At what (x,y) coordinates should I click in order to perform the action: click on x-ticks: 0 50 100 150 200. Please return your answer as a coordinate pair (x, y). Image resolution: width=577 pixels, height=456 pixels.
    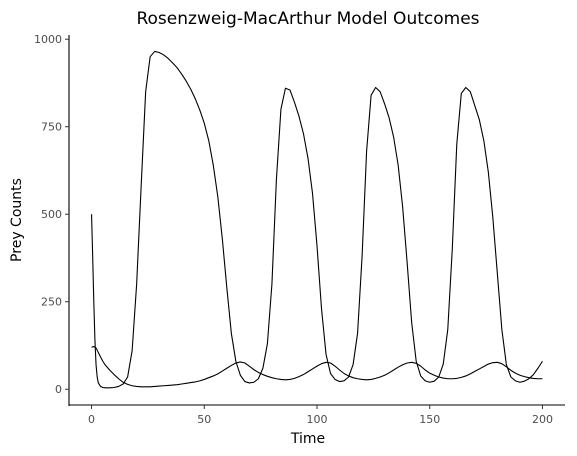
    Looking at the image, I should click on (320, 415).